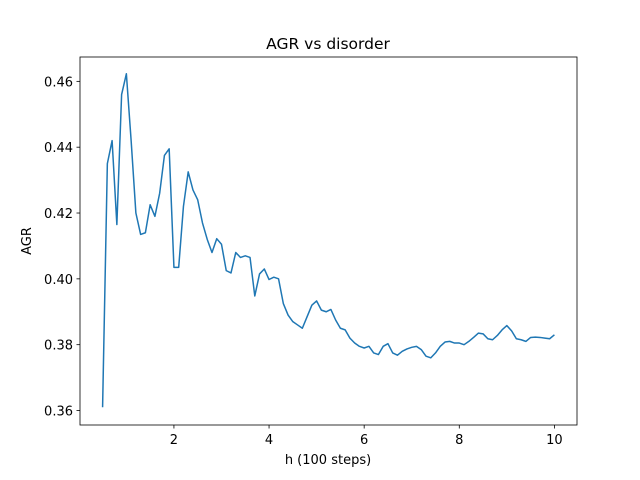 The image size is (640, 480). What do you see at coordinates (364, 440) in the screenshot?
I see `x-tick-label: 6` at bounding box center [364, 440].